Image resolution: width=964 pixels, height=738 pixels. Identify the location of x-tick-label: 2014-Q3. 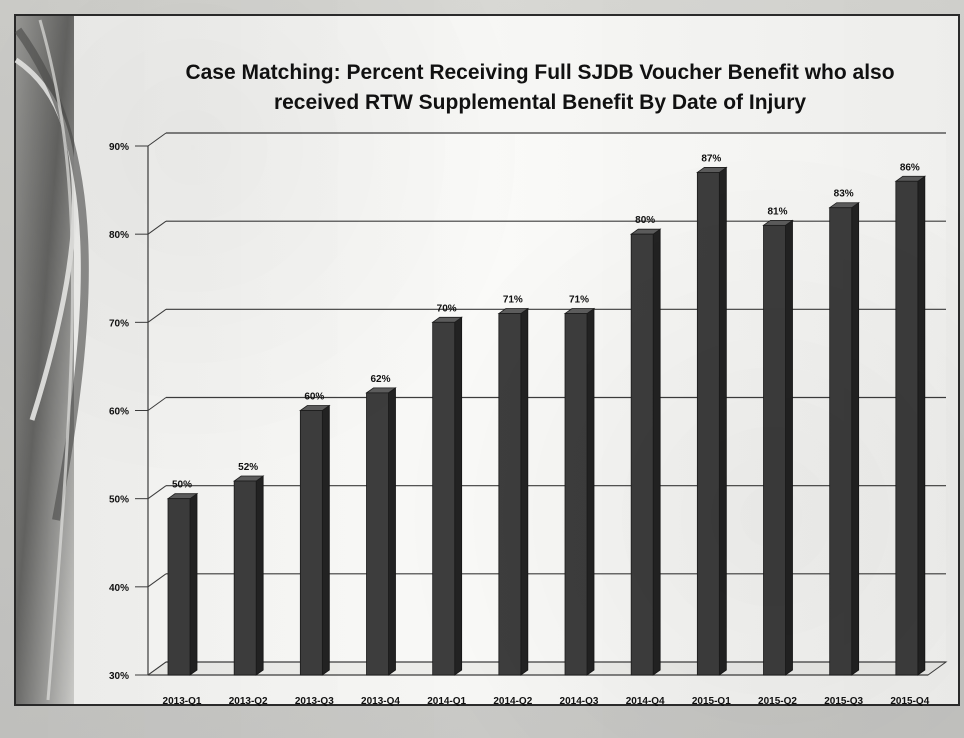
(579, 701).